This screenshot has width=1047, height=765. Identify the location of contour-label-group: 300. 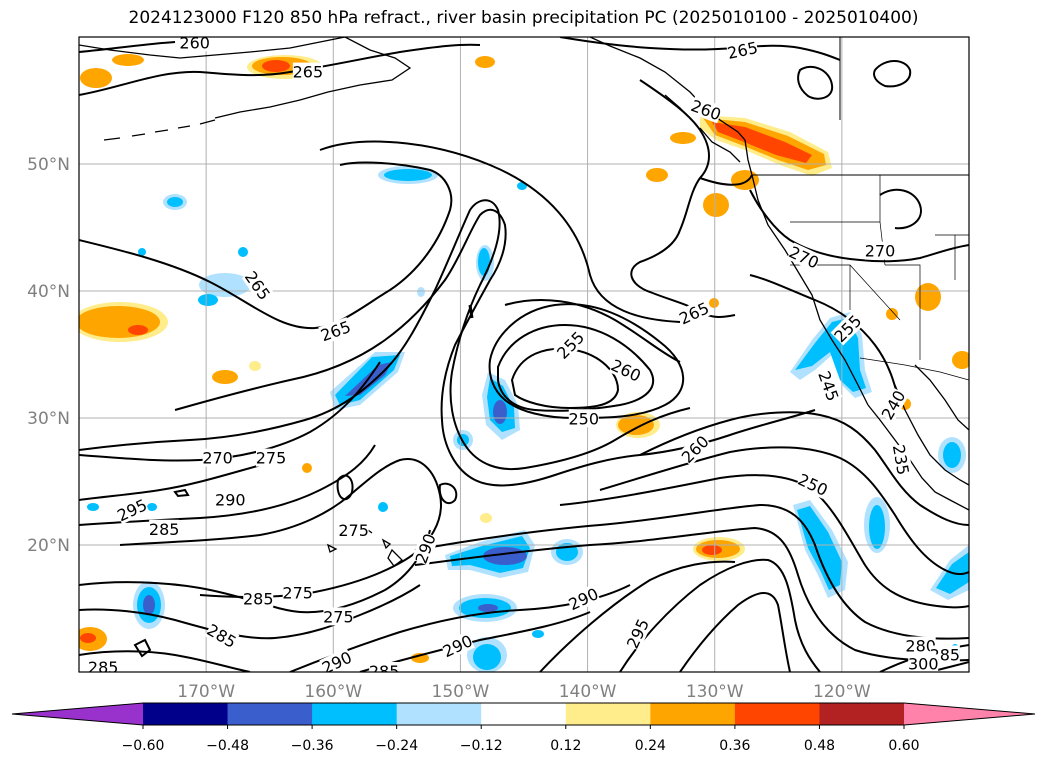
(923, 663).